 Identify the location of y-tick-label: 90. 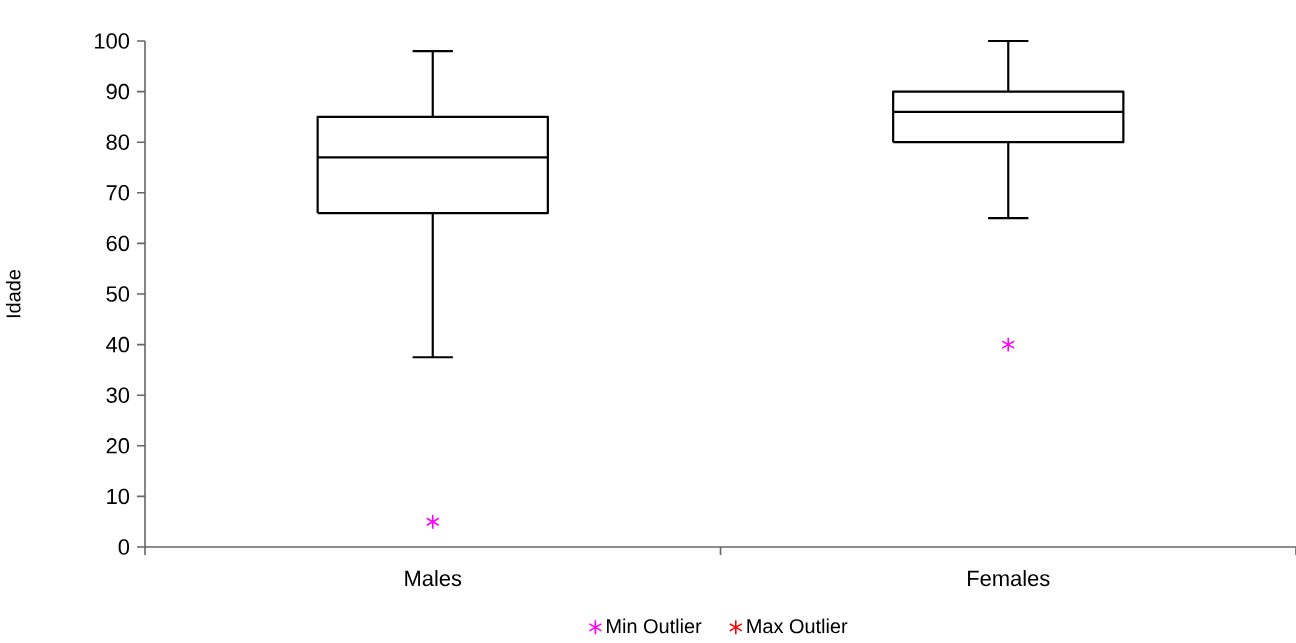
(118, 91).